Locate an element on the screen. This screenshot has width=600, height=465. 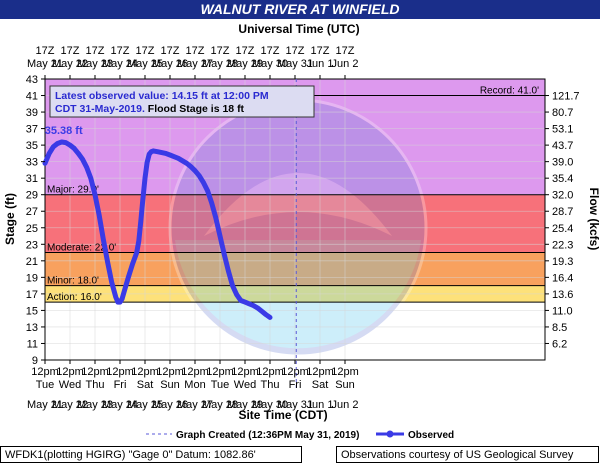
utc-tick-date: May 23 is located at coordinates (95, 64).